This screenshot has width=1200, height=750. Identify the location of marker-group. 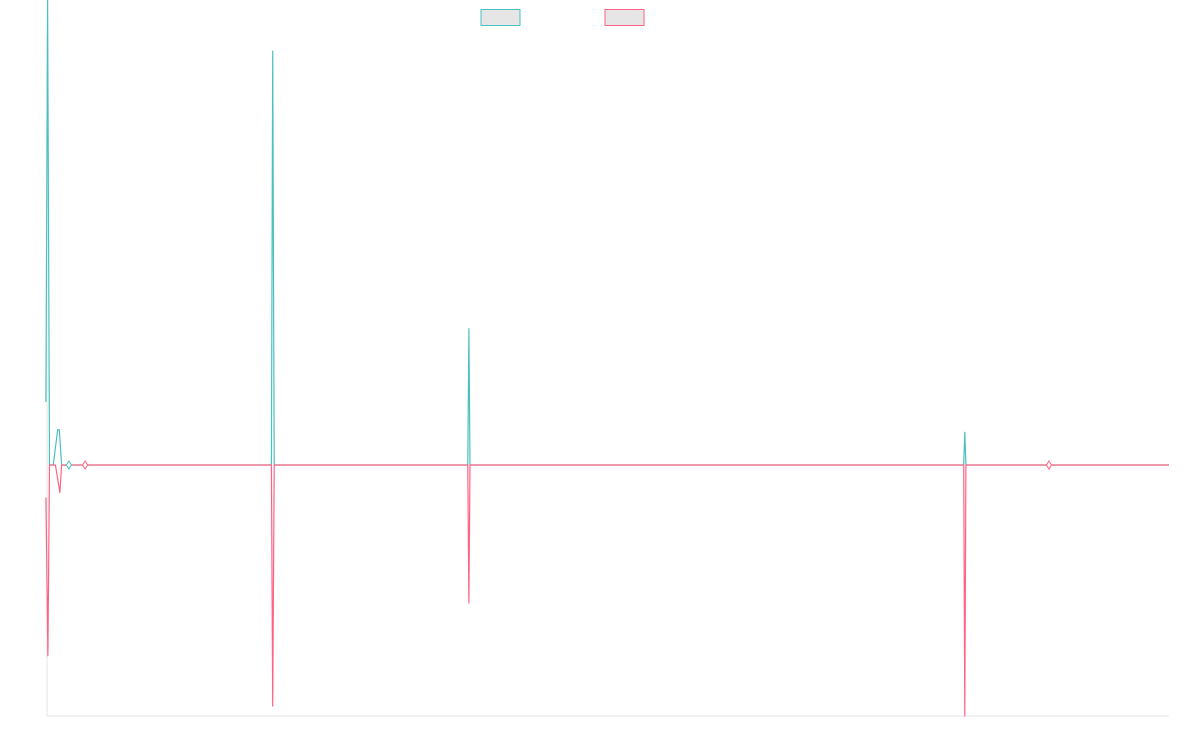
(559, 465).